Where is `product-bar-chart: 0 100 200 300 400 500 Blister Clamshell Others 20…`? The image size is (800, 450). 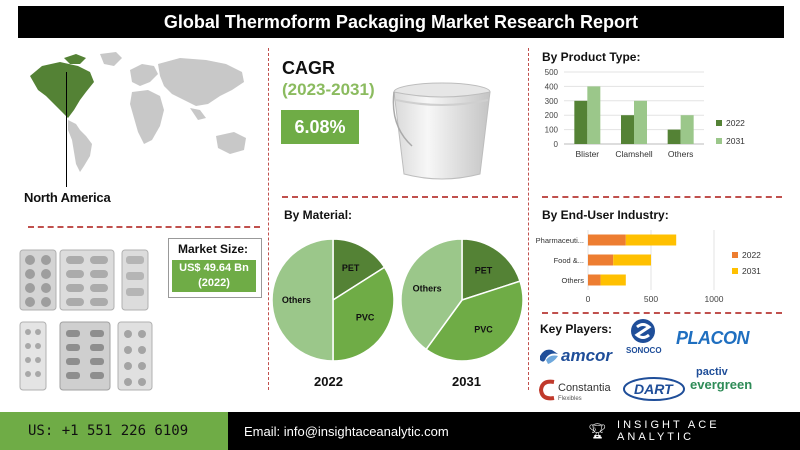 product-bar-chart: 0 100 200 300 400 500 Blister Clamshell Others 20… is located at coordinates (645, 113).